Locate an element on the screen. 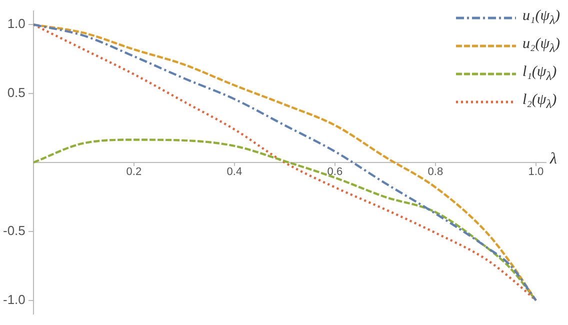  x-tick-label: 1.0 is located at coordinates (536, 172).